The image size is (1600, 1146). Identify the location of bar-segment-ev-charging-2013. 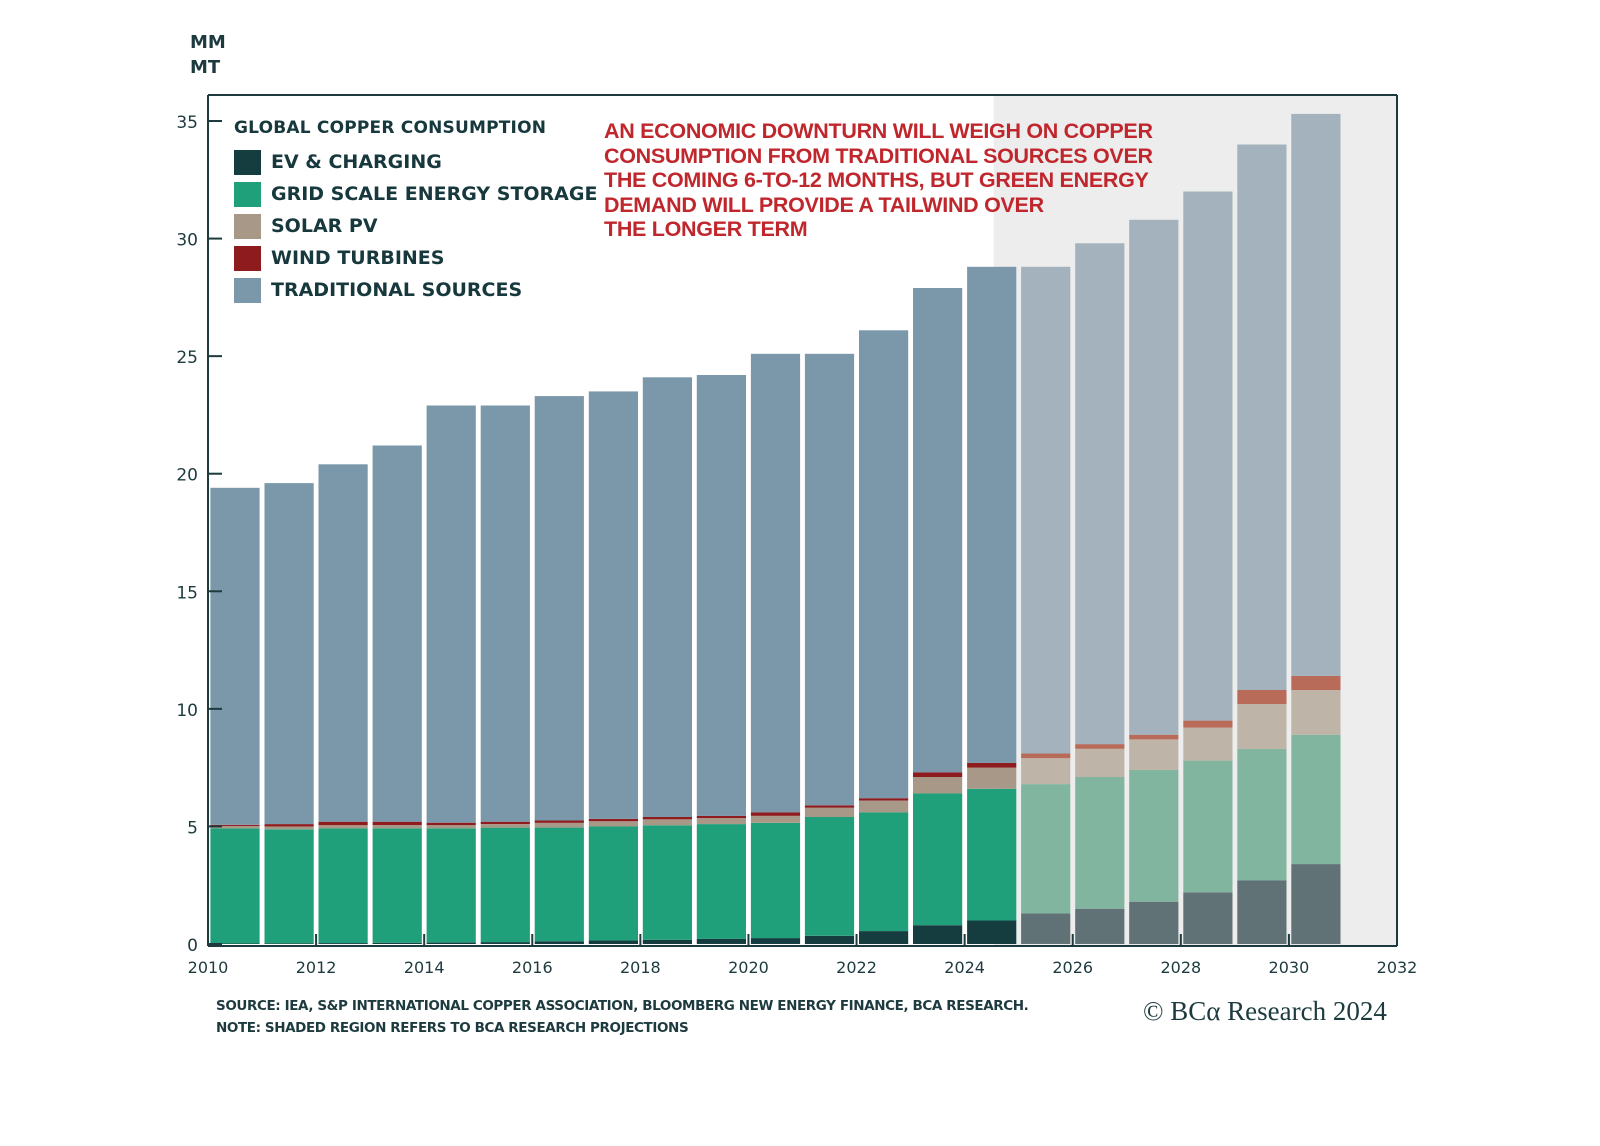
(397, 943).